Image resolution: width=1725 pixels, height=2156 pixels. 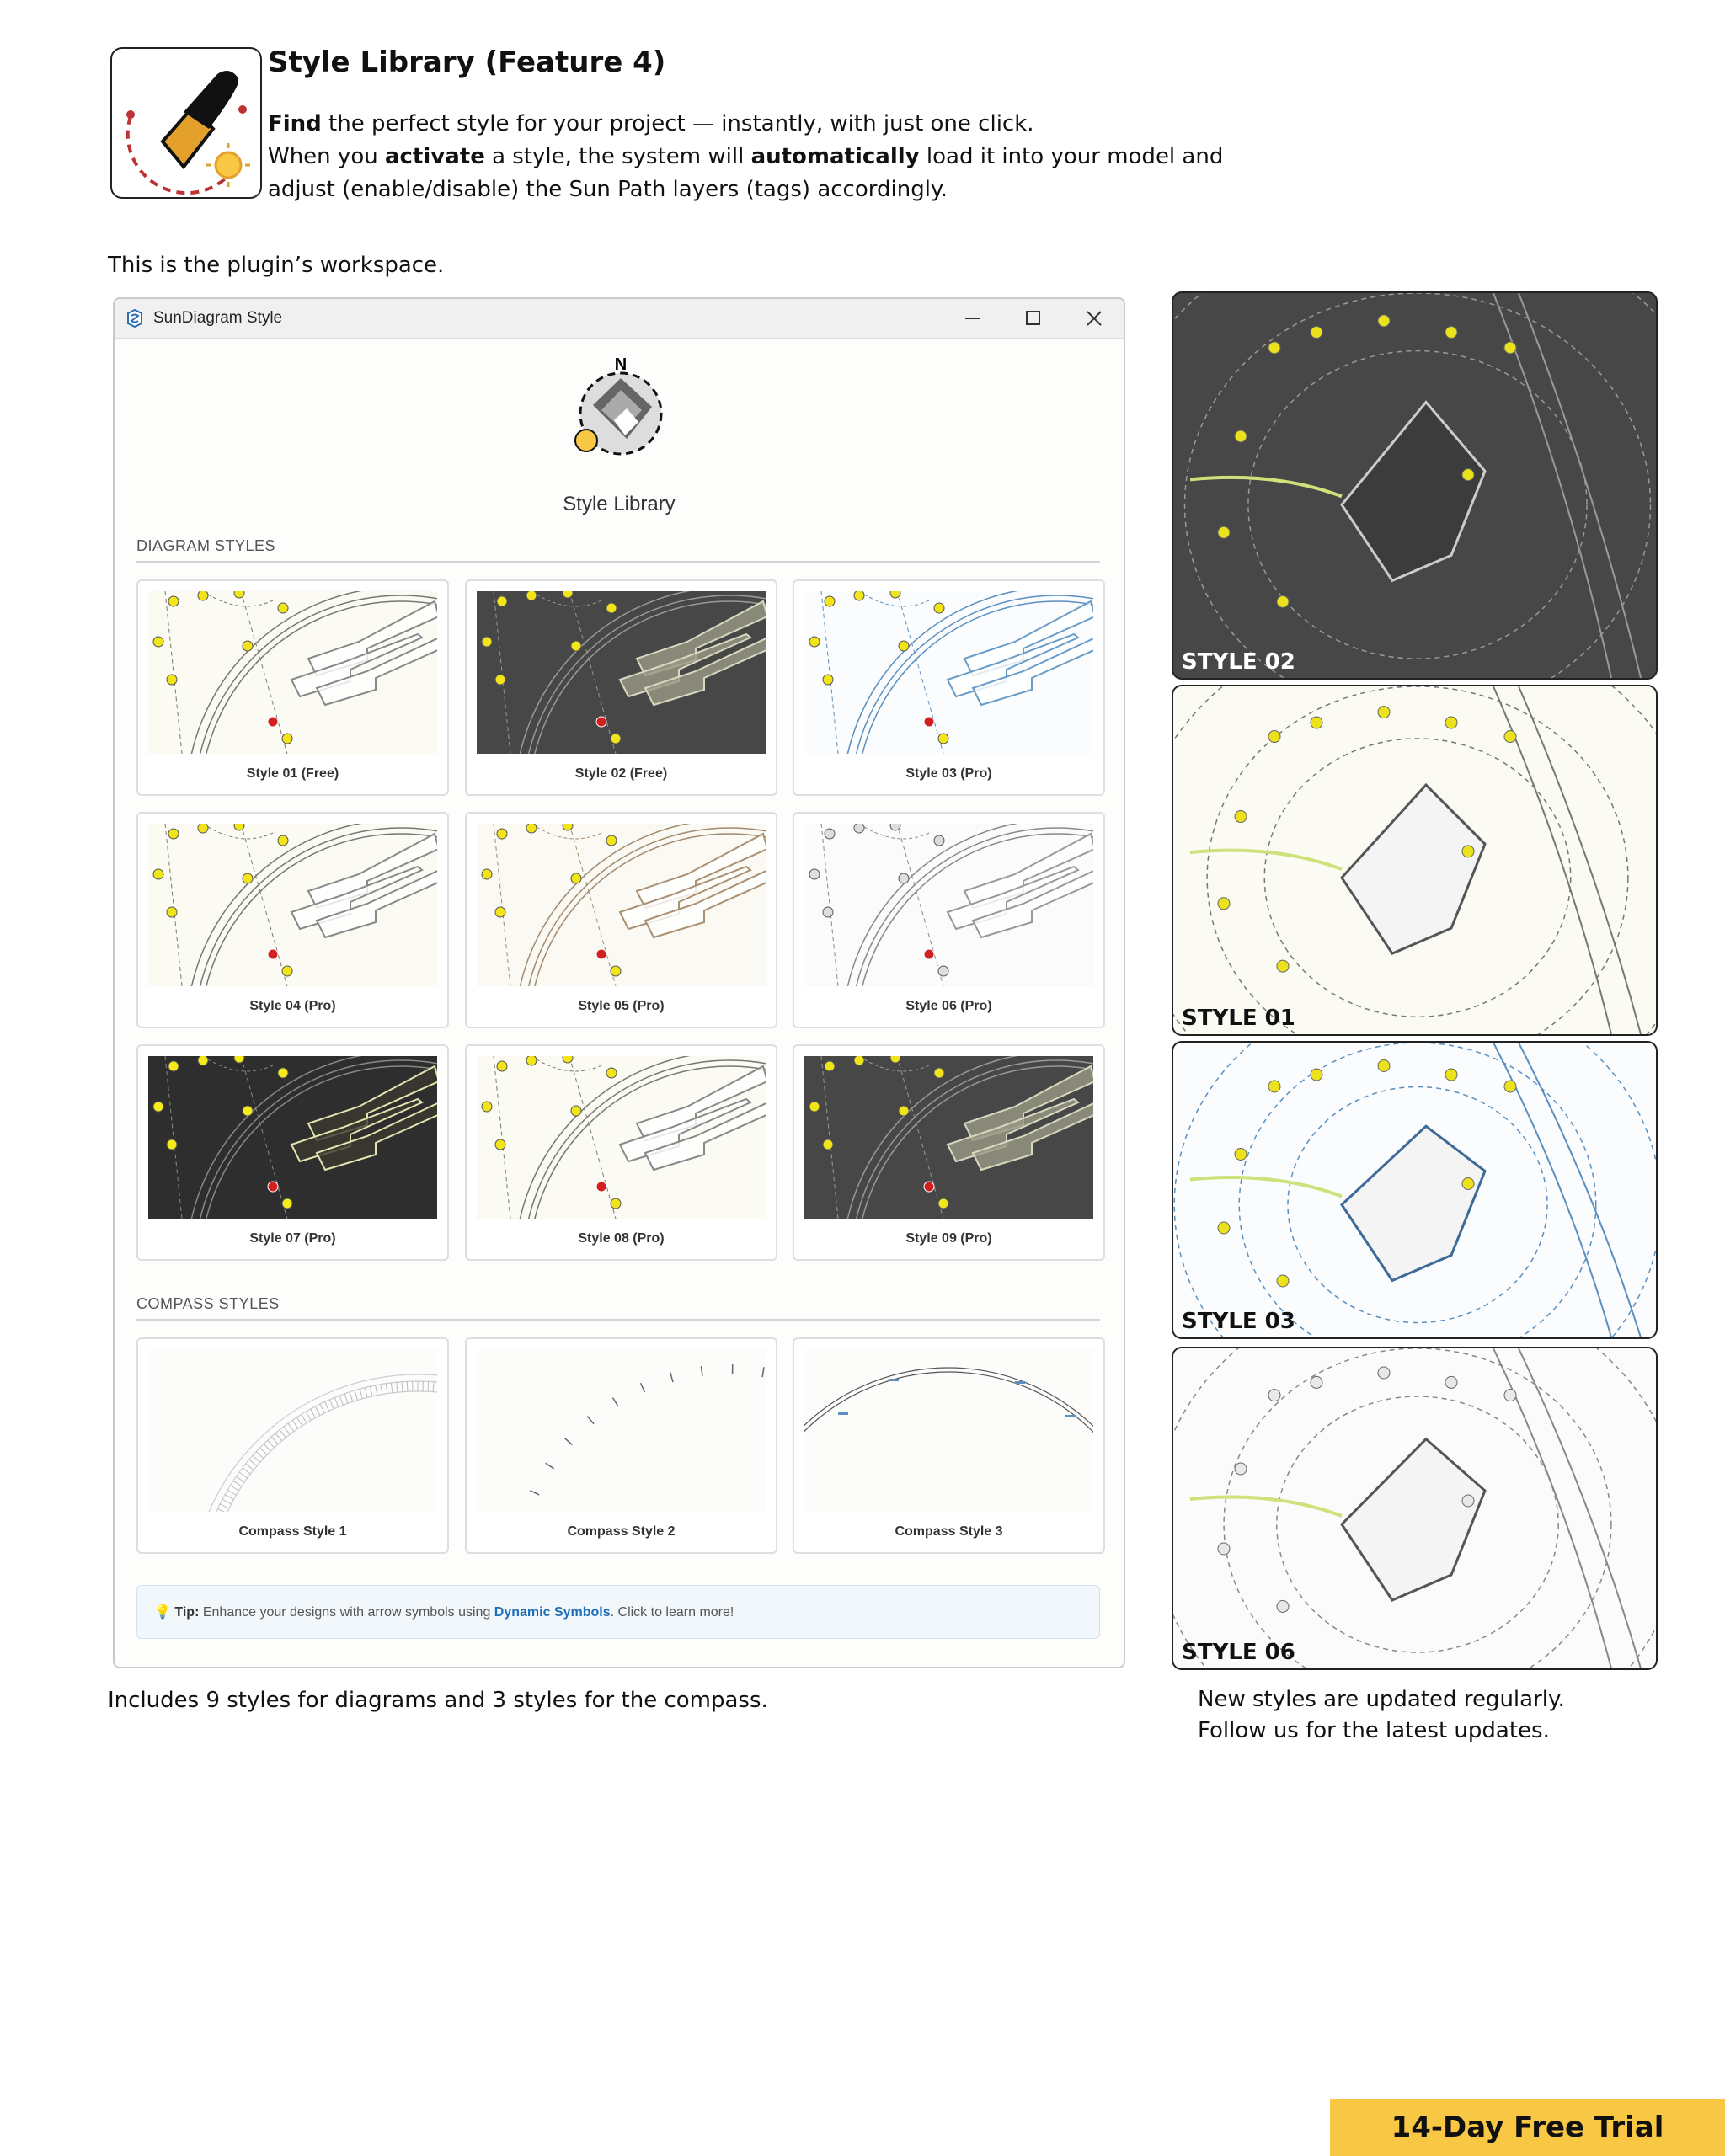 What do you see at coordinates (326, 156) in the screenshot?
I see `text-segment: When you` at bounding box center [326, 156].